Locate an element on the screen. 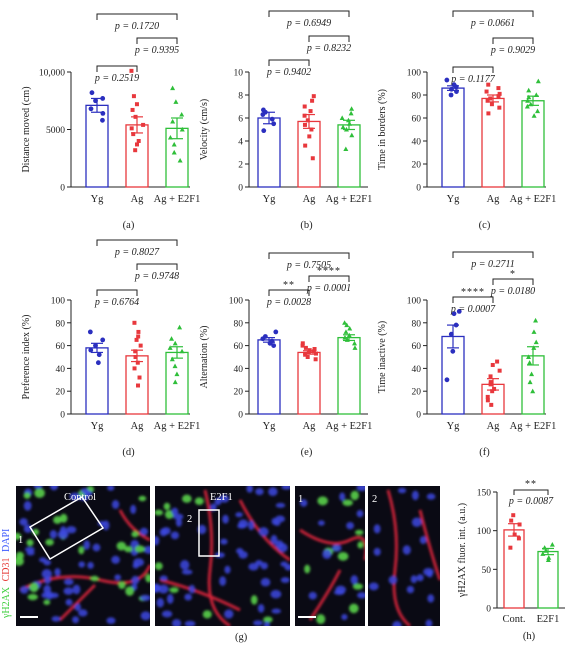 This screenshot has width=571, height=646. bar-ag is located at coordinates (309, 383).